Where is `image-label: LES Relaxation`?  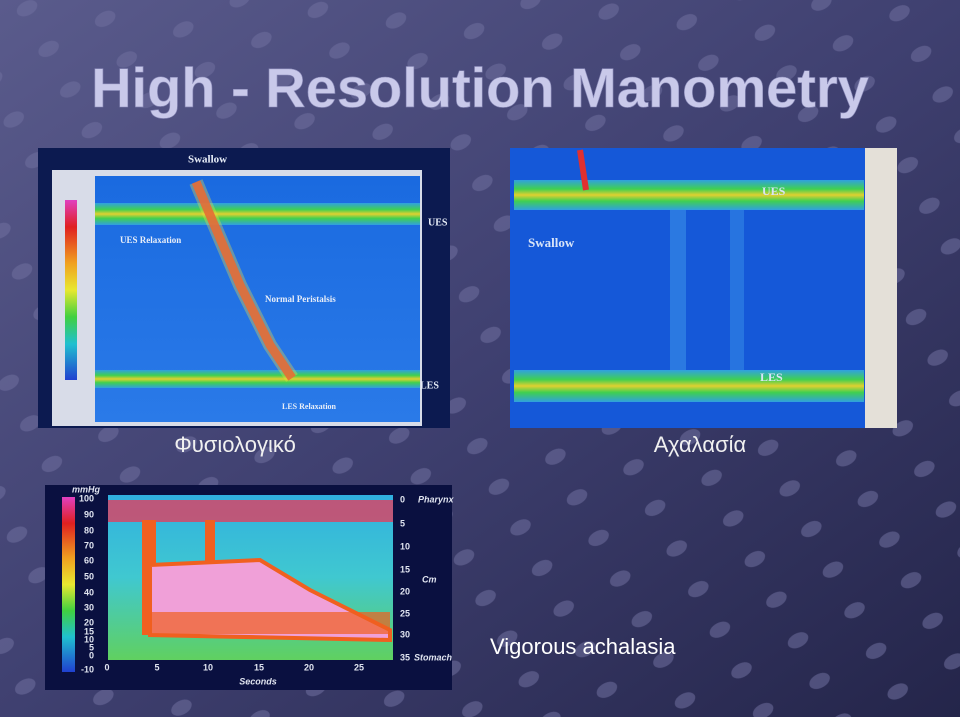
image-label: LES Relaxation is located at coordinates (309, 406).